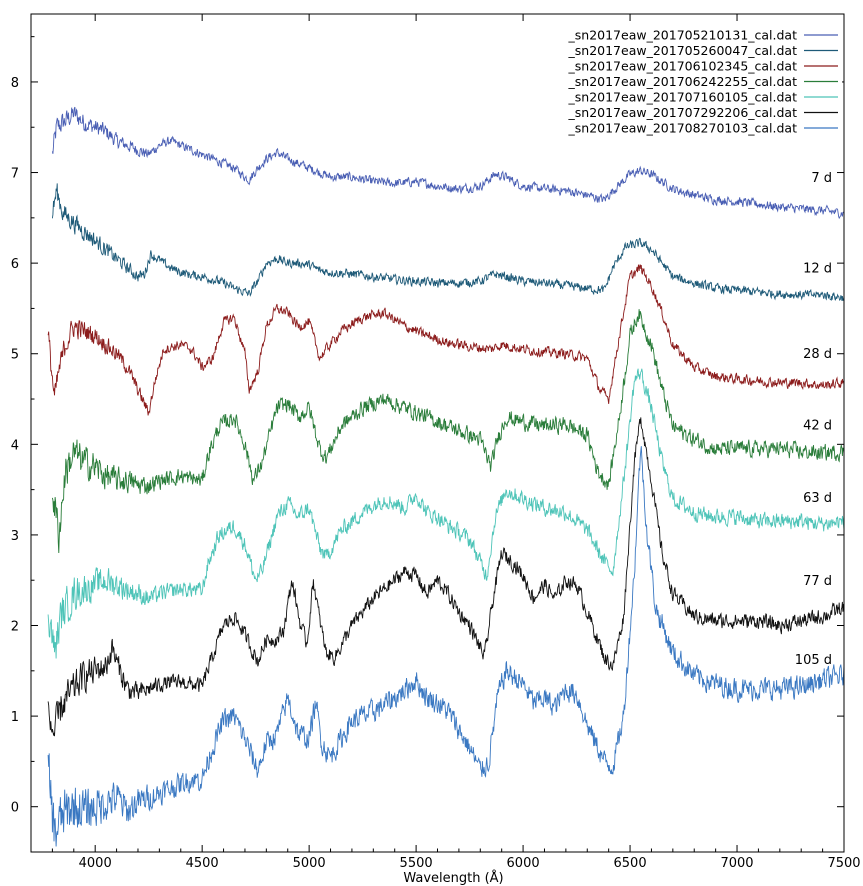  I want to click on epoch-label: 105 d, so click(813, 660).